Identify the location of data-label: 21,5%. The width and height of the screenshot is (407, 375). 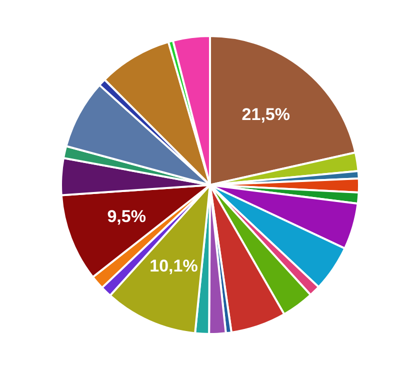
(266, 114).